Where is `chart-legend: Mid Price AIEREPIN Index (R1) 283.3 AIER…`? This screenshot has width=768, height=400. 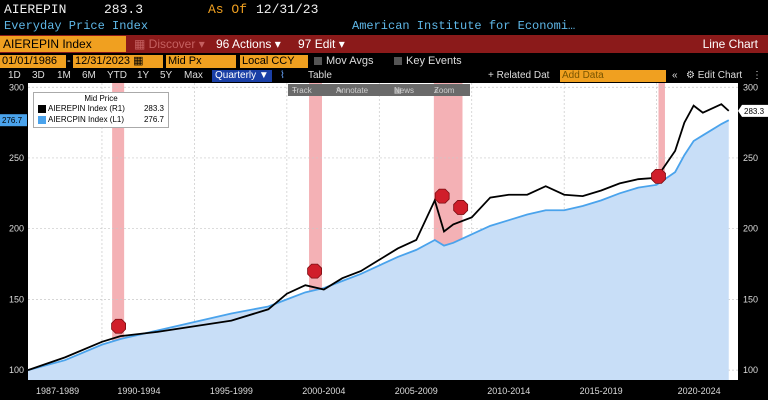 chart-legend: Mid Price AIEREPIN Index (R1) 283.3 AIER… is located at coordinates (101, 110).